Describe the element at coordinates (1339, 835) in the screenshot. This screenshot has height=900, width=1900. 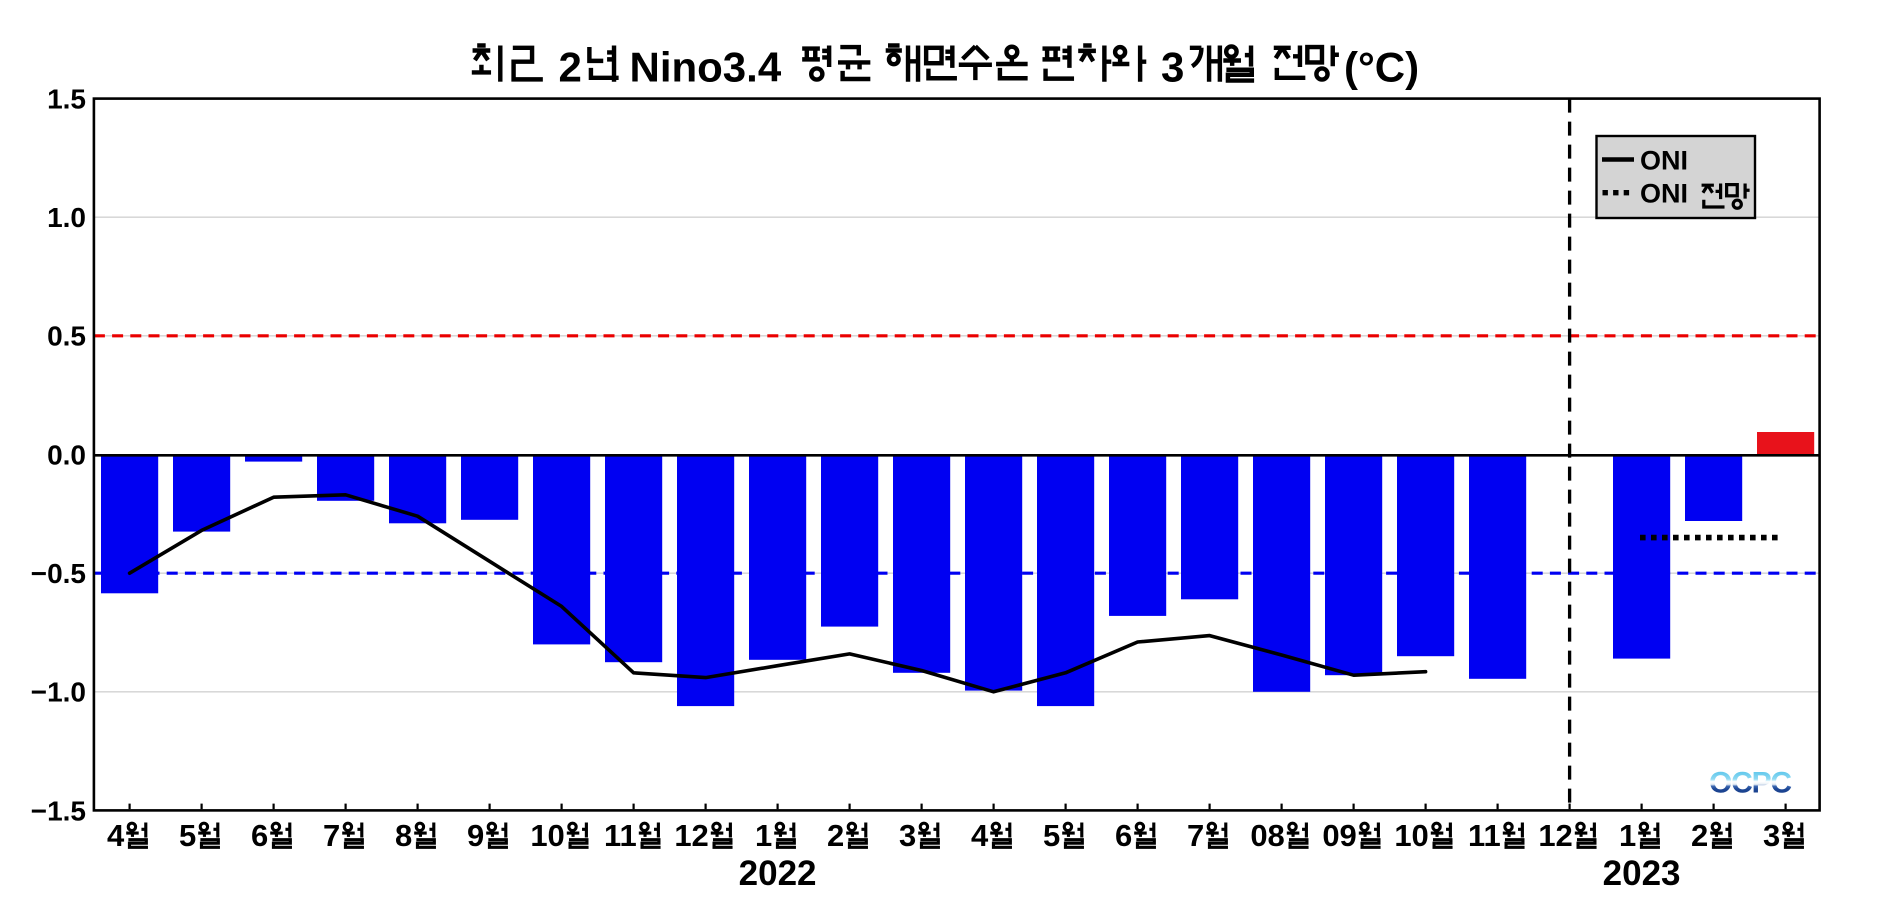
I see `svg-text: 09` at that location.